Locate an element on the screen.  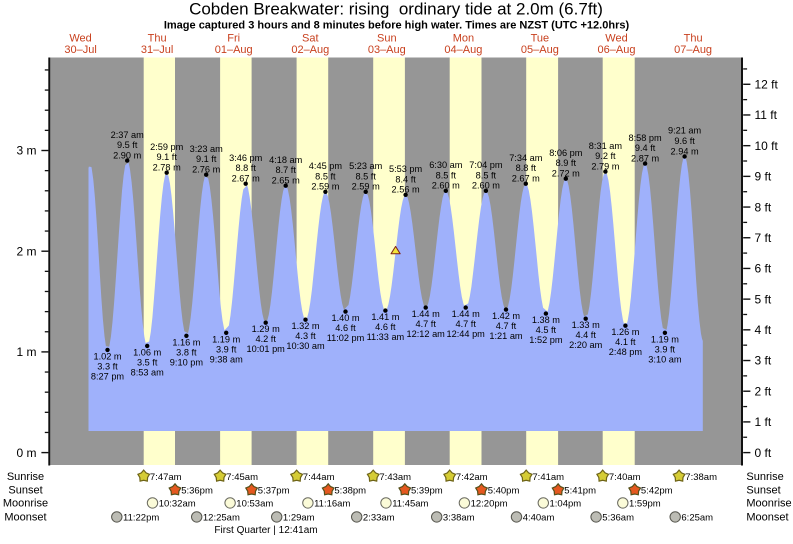
svg-text: 5:23 am is located at coordinates (366, 166).